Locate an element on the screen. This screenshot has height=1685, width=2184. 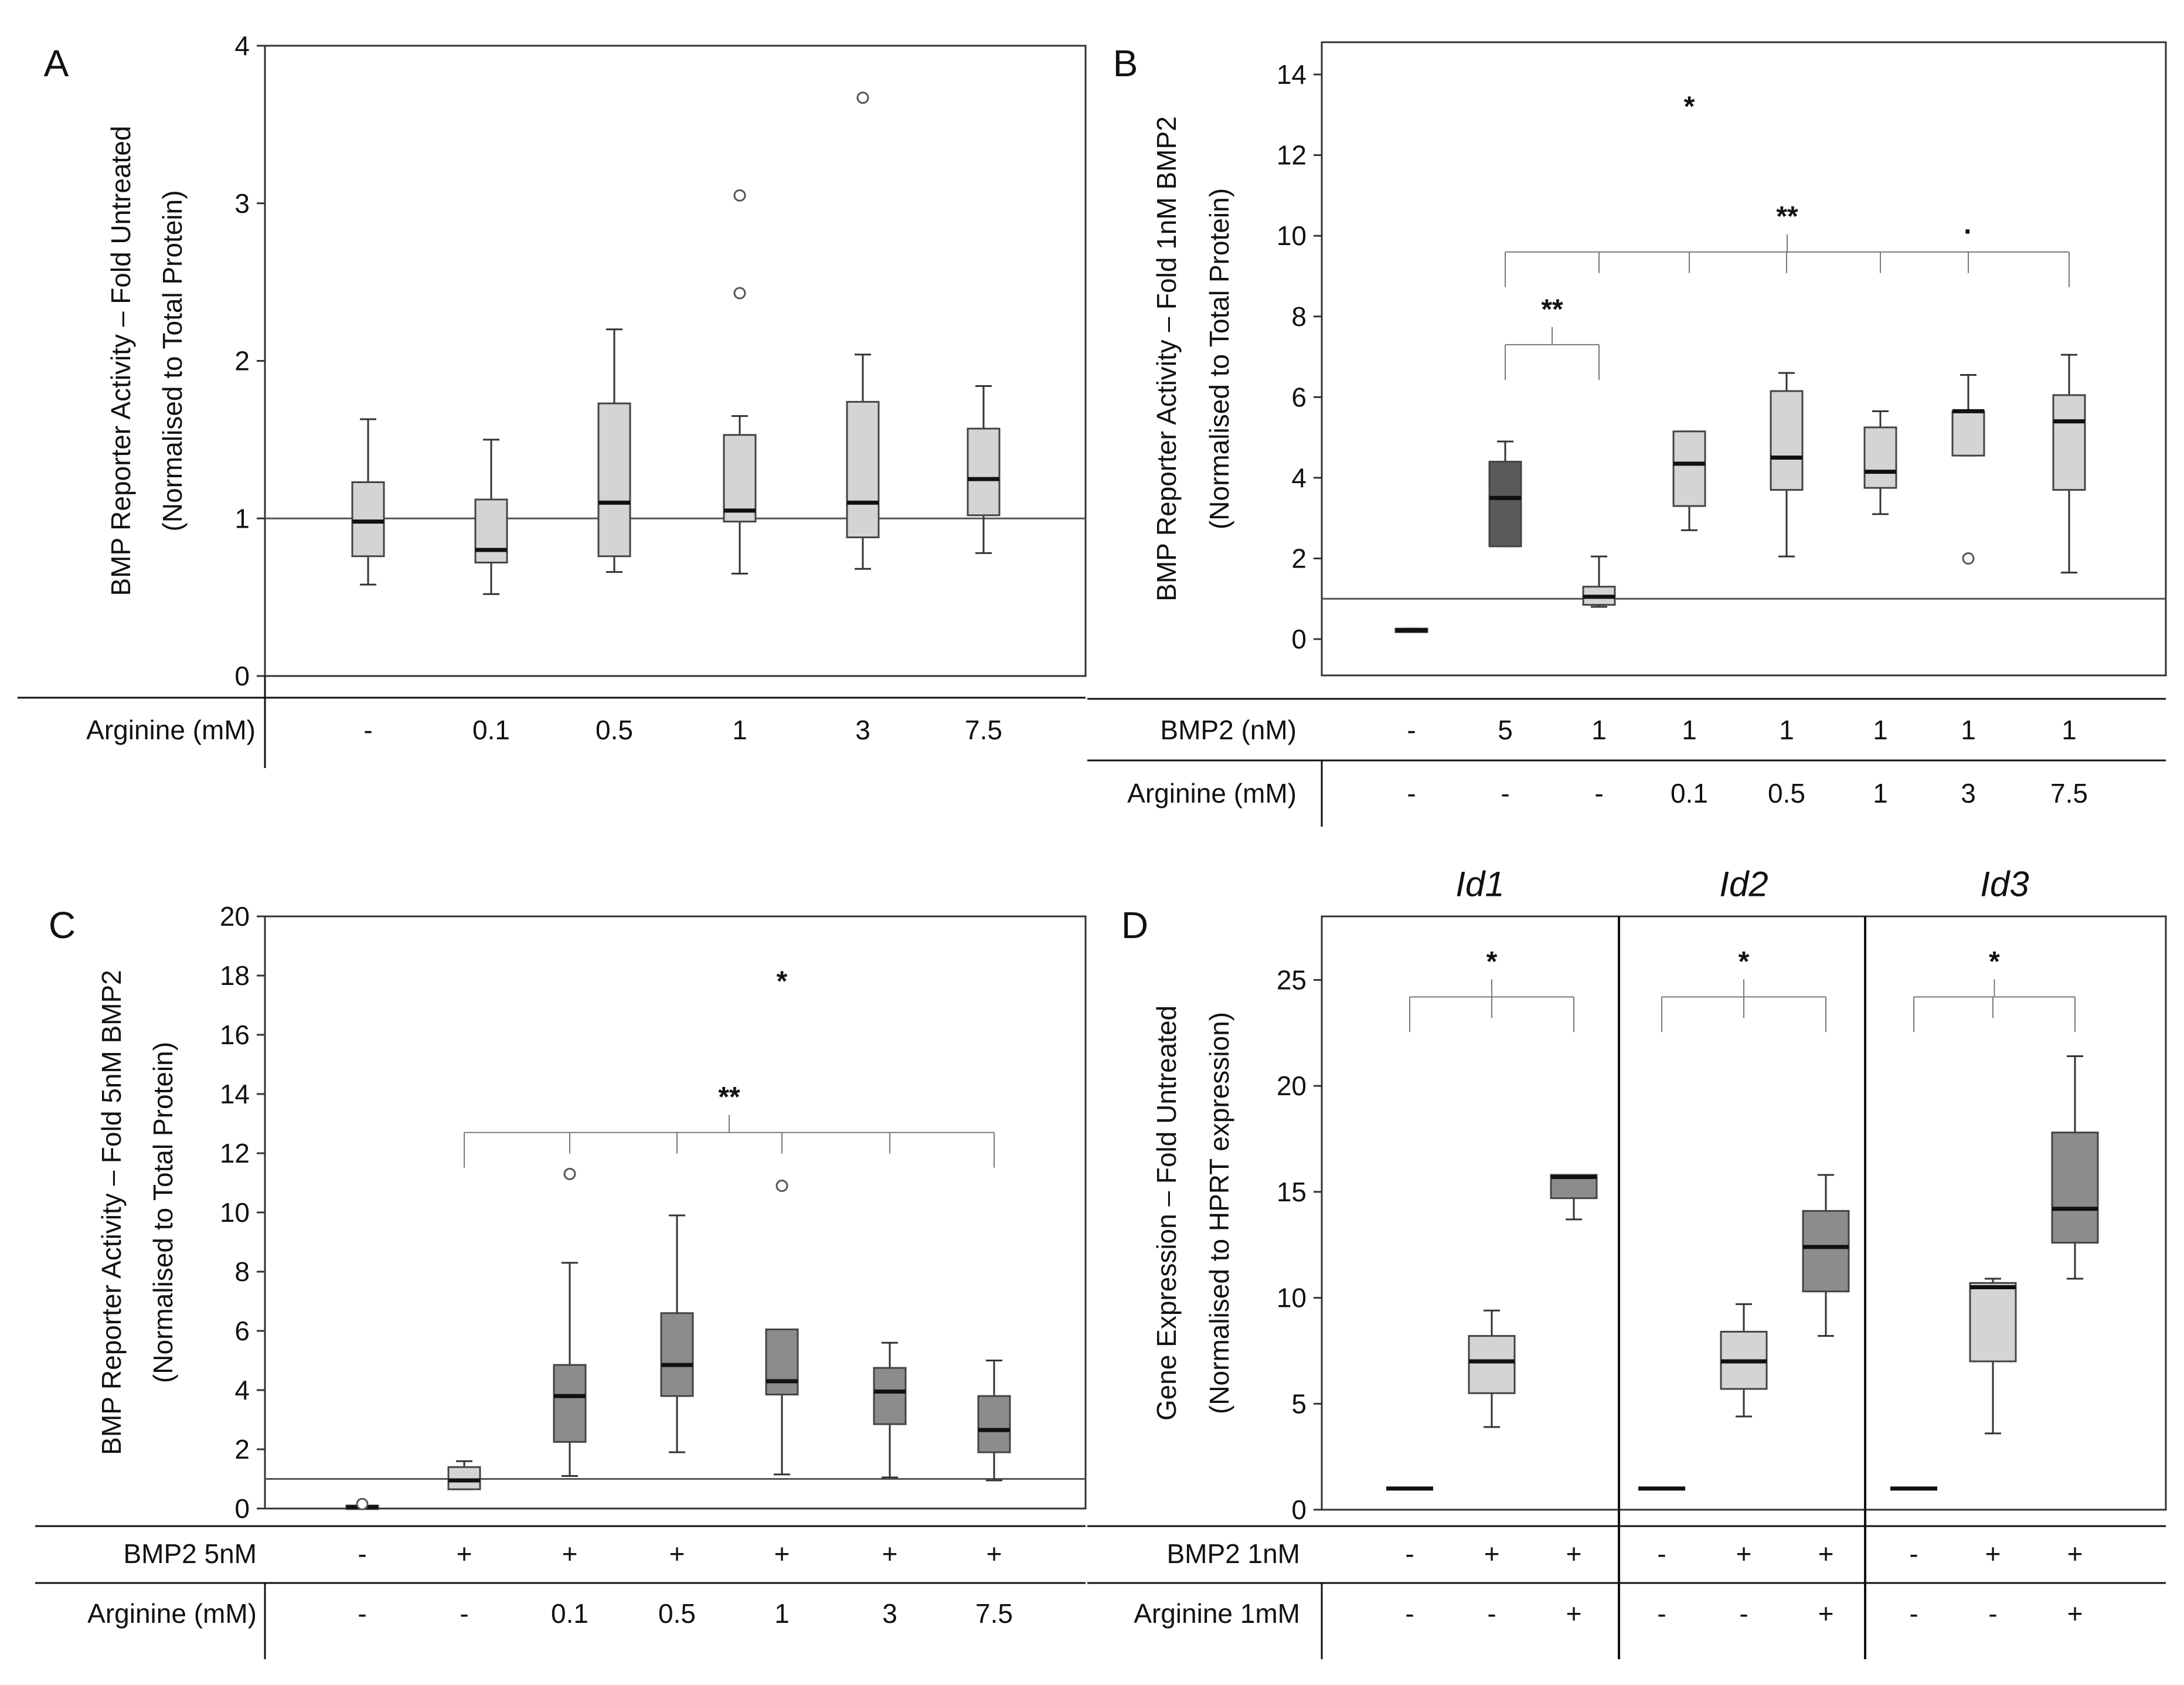
gene-label-id1: Id1 is located at coordinates (1480, 885).